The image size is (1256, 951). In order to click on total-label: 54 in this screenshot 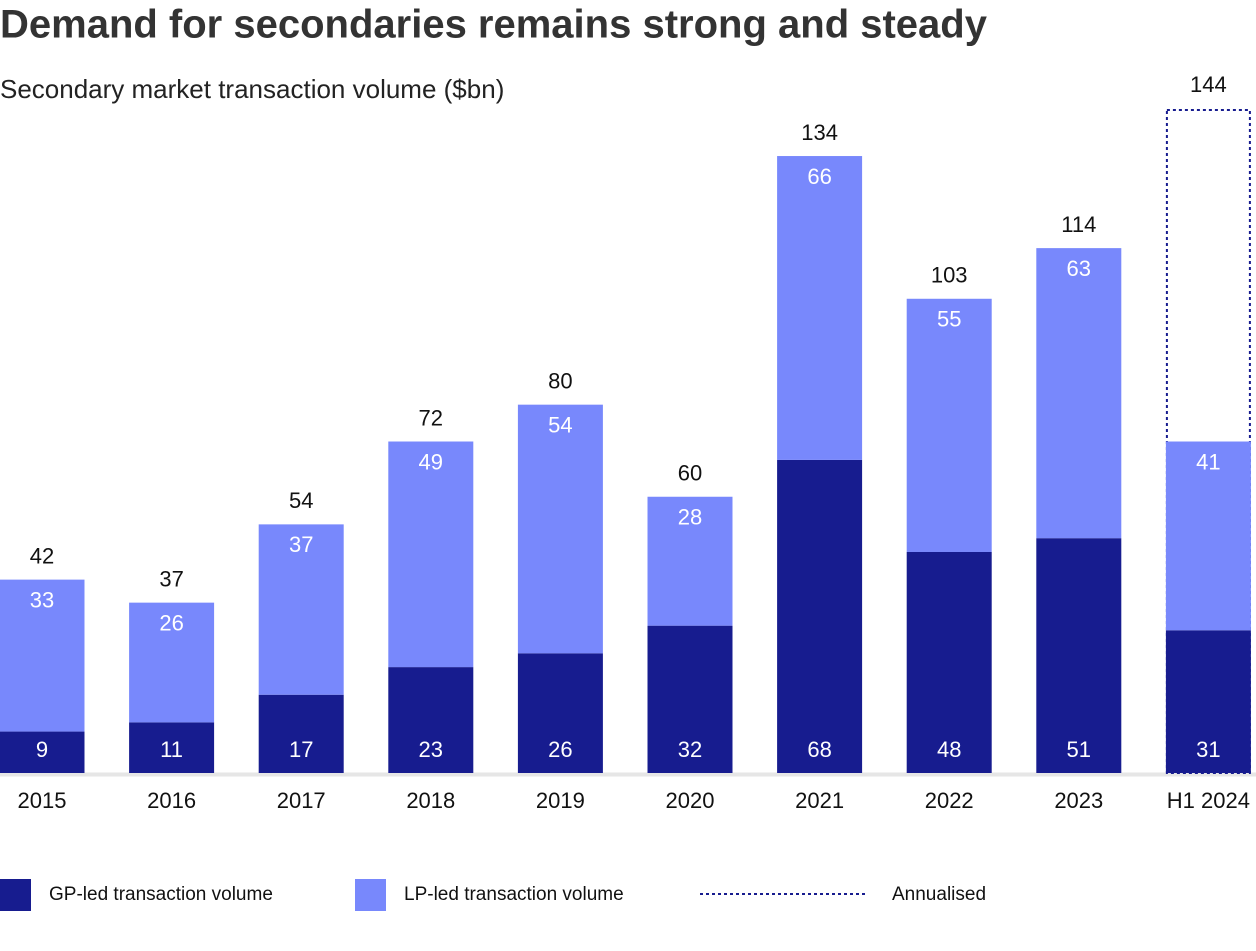, I will do `click(301, 500)`.